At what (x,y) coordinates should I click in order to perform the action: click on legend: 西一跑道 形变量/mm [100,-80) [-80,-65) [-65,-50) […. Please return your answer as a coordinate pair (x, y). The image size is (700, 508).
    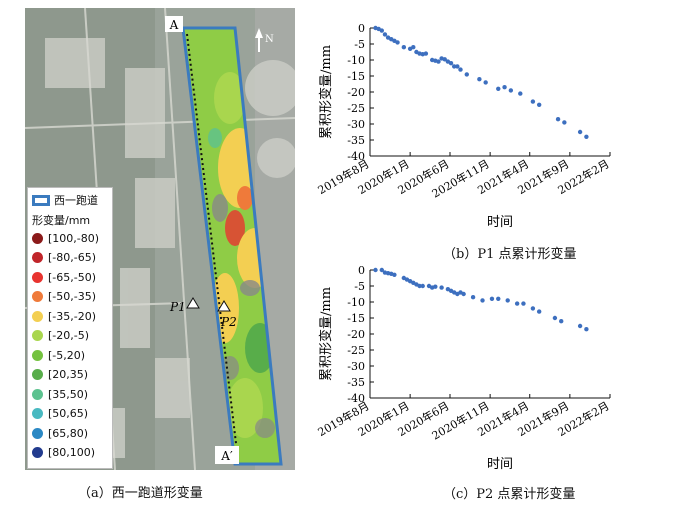
    Looking at the image, I should click on (70, 328).